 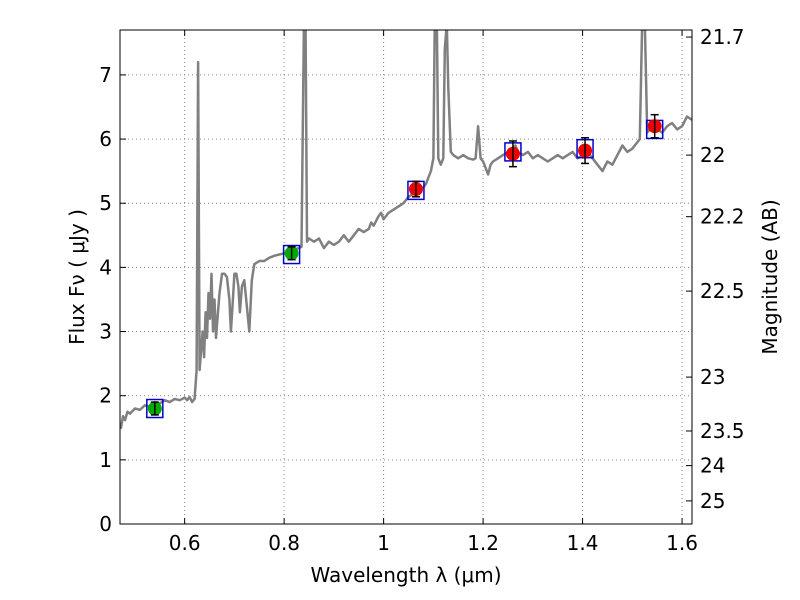 I want to click on y-axis-title: Flux Fν ( μJy ), so click(x=77, y=277).